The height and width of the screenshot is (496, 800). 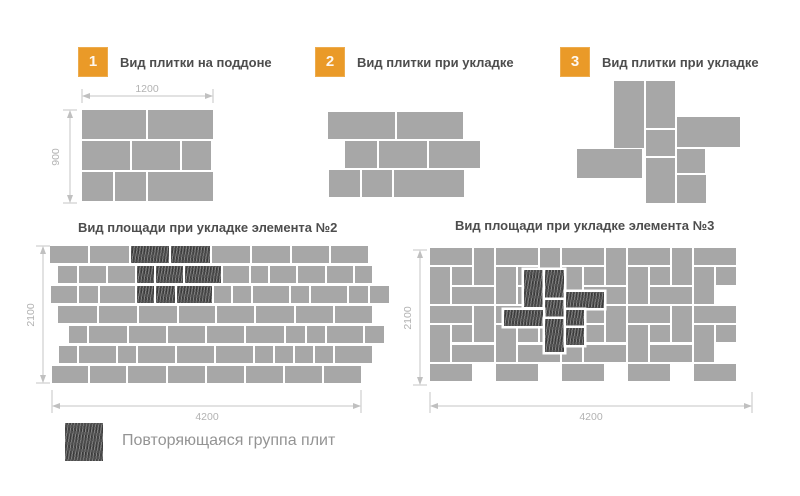 I want to click on area-2-title: Вид площади при укладке элемента №2, so click(x=208, y=227).